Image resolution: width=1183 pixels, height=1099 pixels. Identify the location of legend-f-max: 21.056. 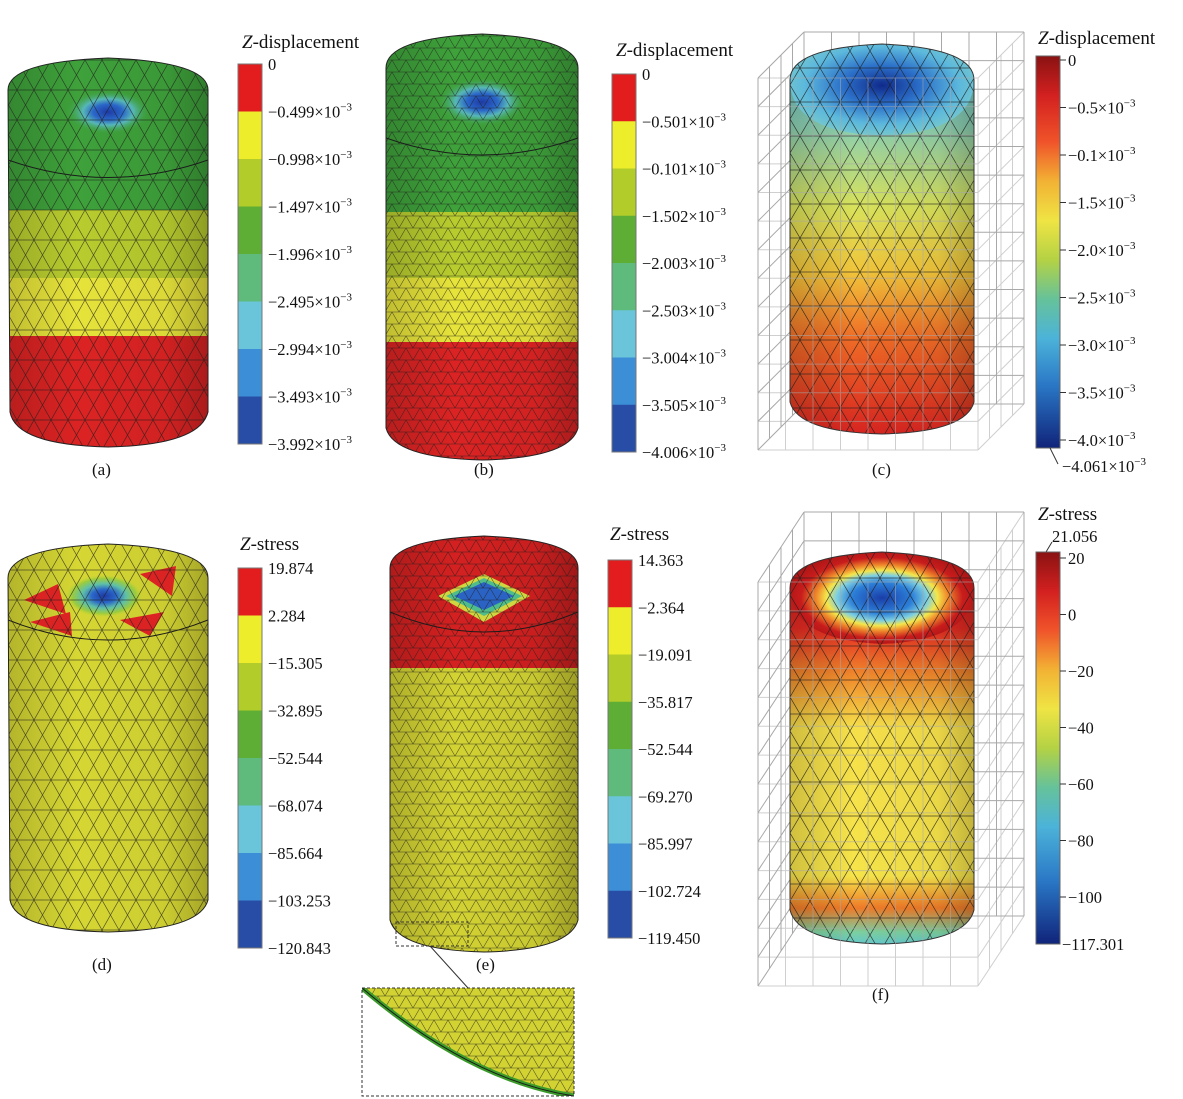
(1074, 536).